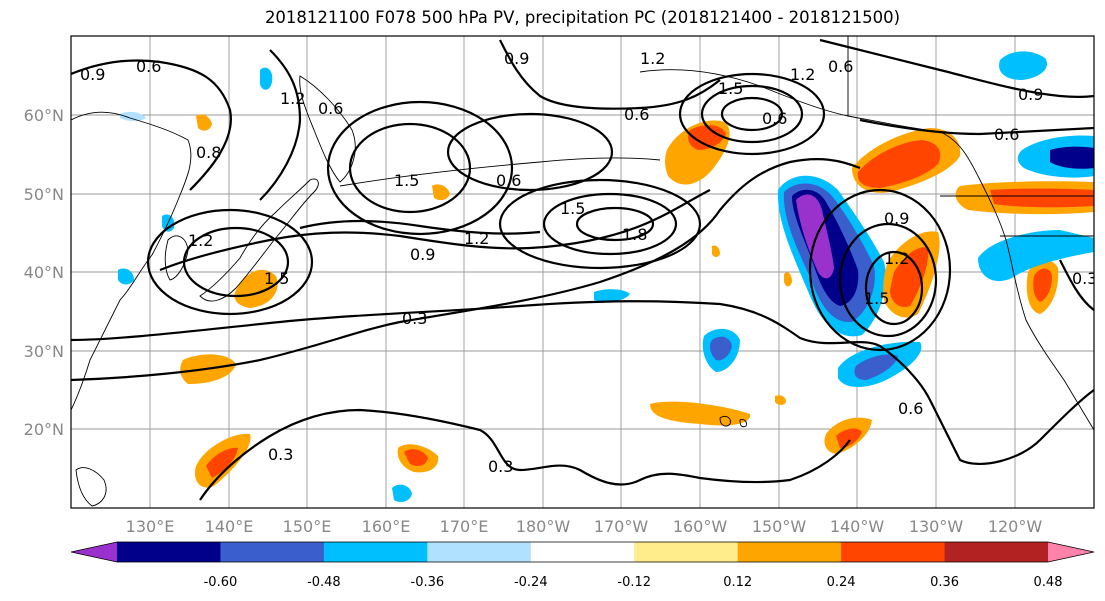 Image resolution: width=1105 pixels, height=601 pixels. I want to click on pv-contour-1.2-kam, so click(420, 168).